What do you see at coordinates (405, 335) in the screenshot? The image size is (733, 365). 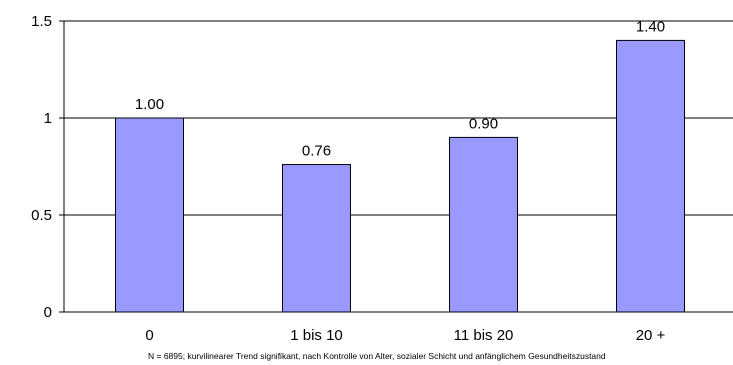 I see `x-tick-labels: 0 1 bis 10 11 bis 20 20 +` at bounding box center [405, 335].